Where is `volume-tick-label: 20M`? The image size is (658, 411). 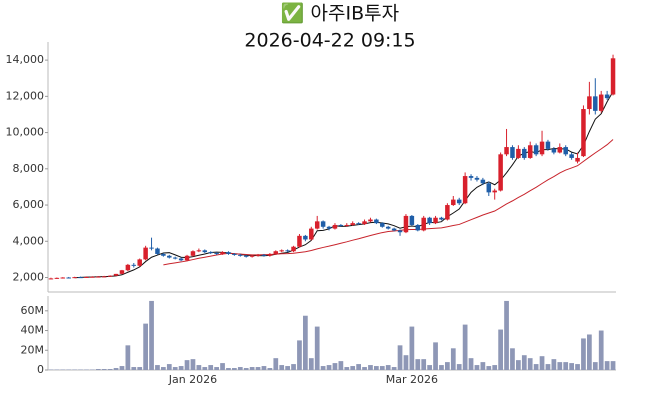
volume-tick-label: 20M is located at coordinates (33, 349).